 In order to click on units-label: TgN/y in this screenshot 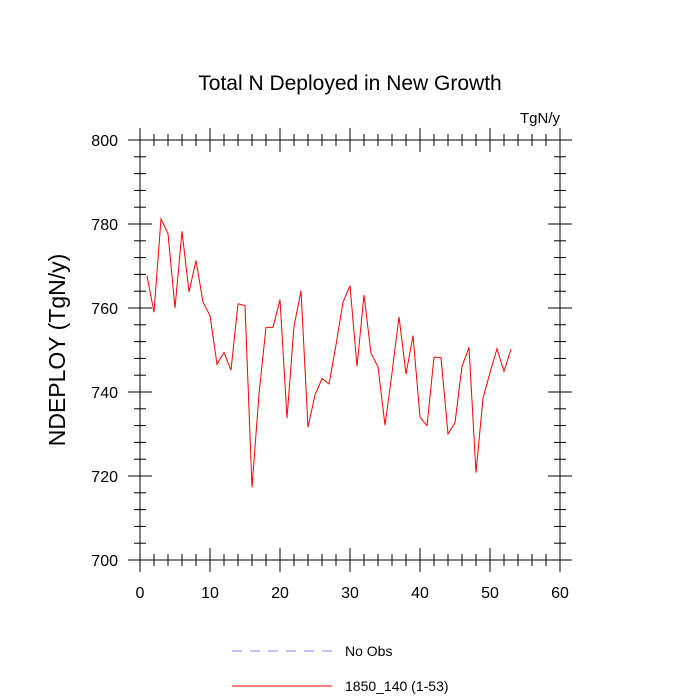, I will do `click(540, 118)`.